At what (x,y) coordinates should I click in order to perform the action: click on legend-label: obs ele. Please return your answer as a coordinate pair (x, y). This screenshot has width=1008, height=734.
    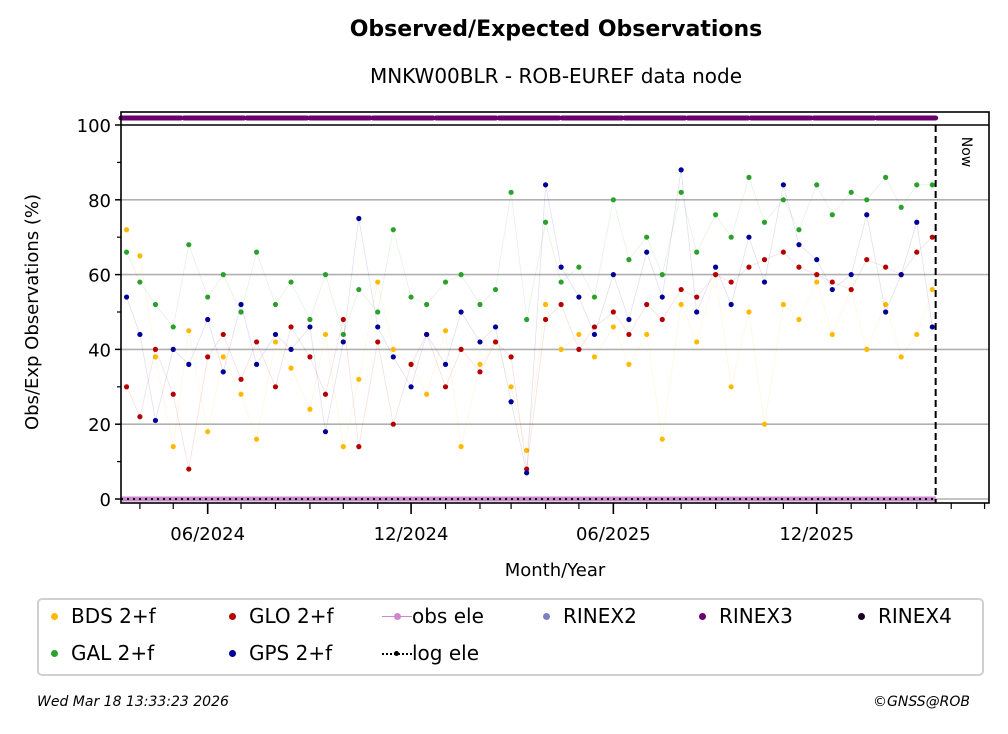
    Looking at the image, I should click on (448, 616).